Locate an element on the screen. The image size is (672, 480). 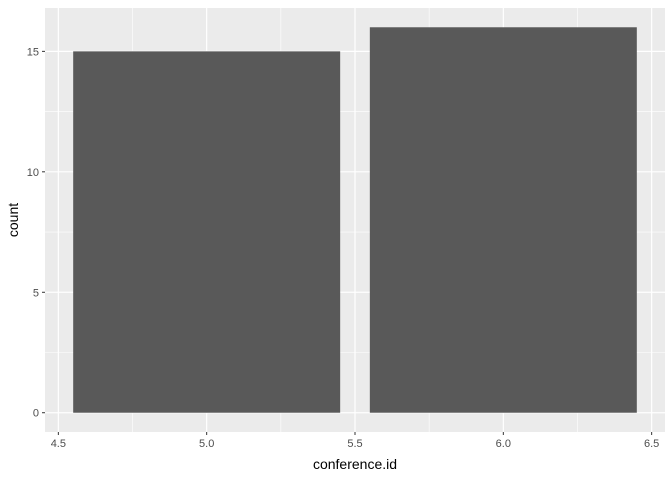
x-tick-label: 6.0 is located at coordinates (503, 444).